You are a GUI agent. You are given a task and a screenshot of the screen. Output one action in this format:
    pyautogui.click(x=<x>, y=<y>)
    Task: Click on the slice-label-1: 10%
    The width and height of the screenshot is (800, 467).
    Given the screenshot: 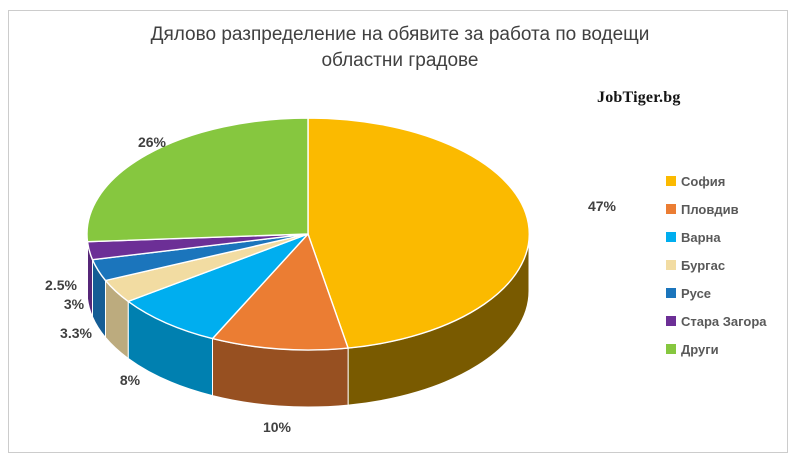 What is the action you would take?
    pyautogui.click(x=277, y=427)
    